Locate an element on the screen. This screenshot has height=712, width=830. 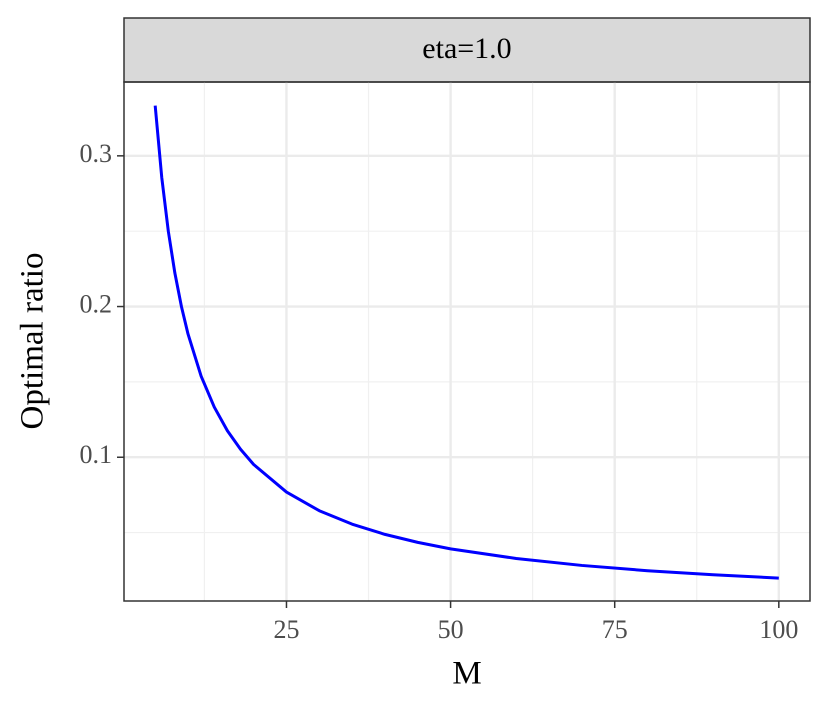
x-axis-title: M is located at coordinates (466, 674).